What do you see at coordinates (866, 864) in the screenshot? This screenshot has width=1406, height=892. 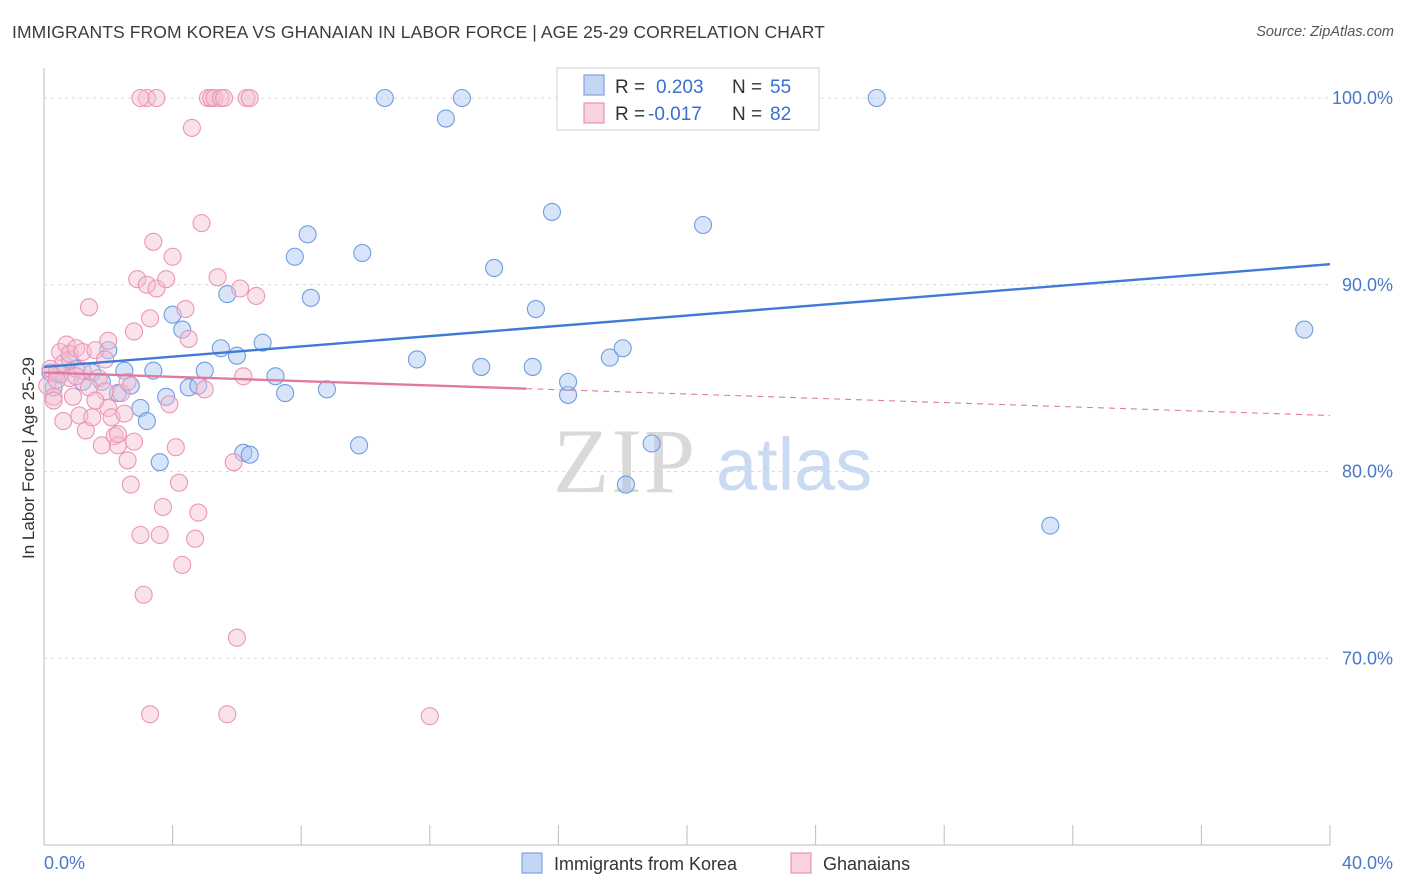 I see `bottom-legend-label-ghanaians: Ghanaians` at bounding box center [866, 864].